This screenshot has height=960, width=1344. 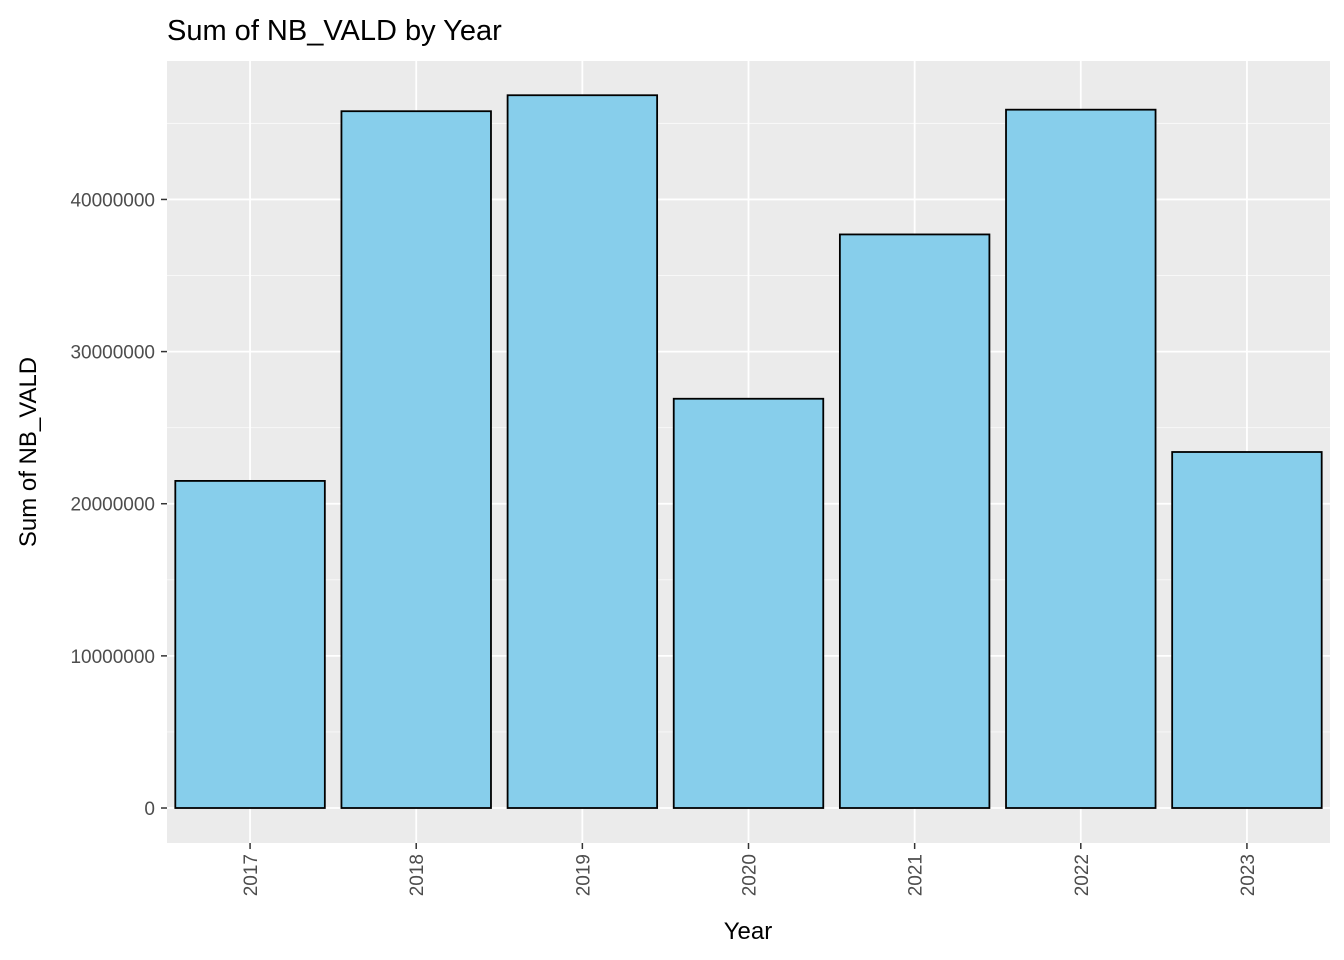 What do you see at coordinates (112, 353) in the screenshot?
I see `y-tick-label: 30000000` at bounding box center [112, 353].